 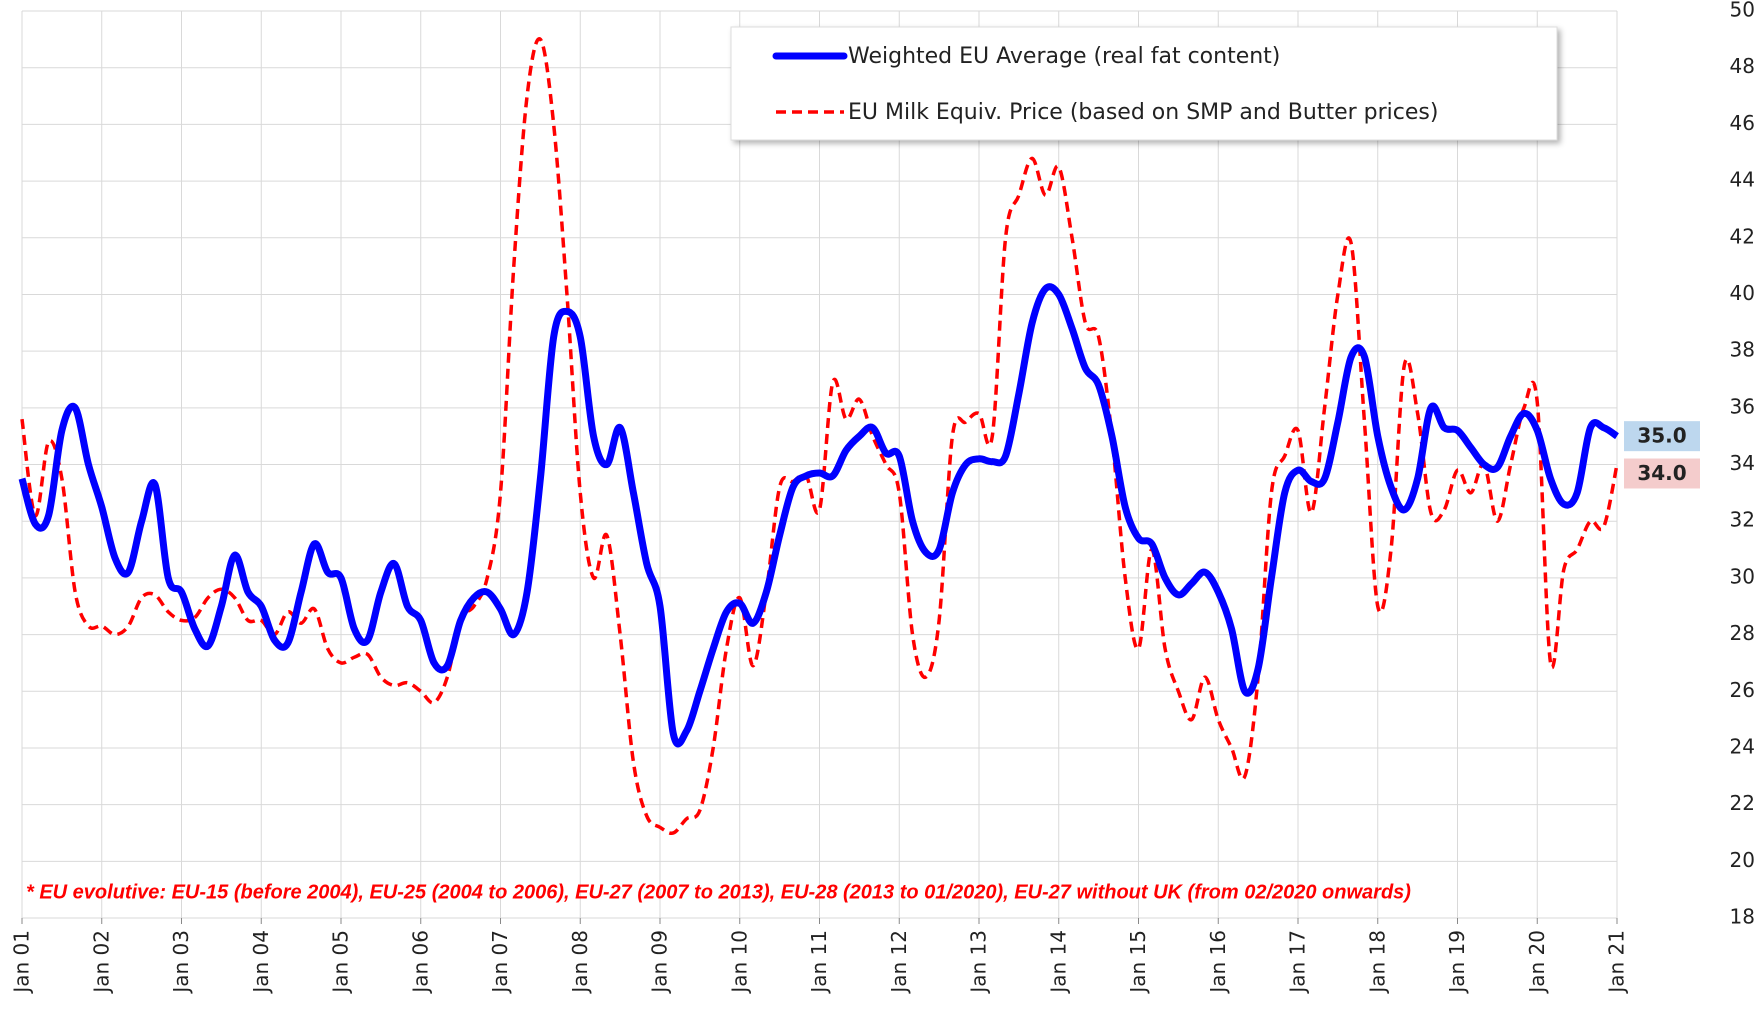 I want to click on y-tick-label: 30, so click(x=1742, y=576).